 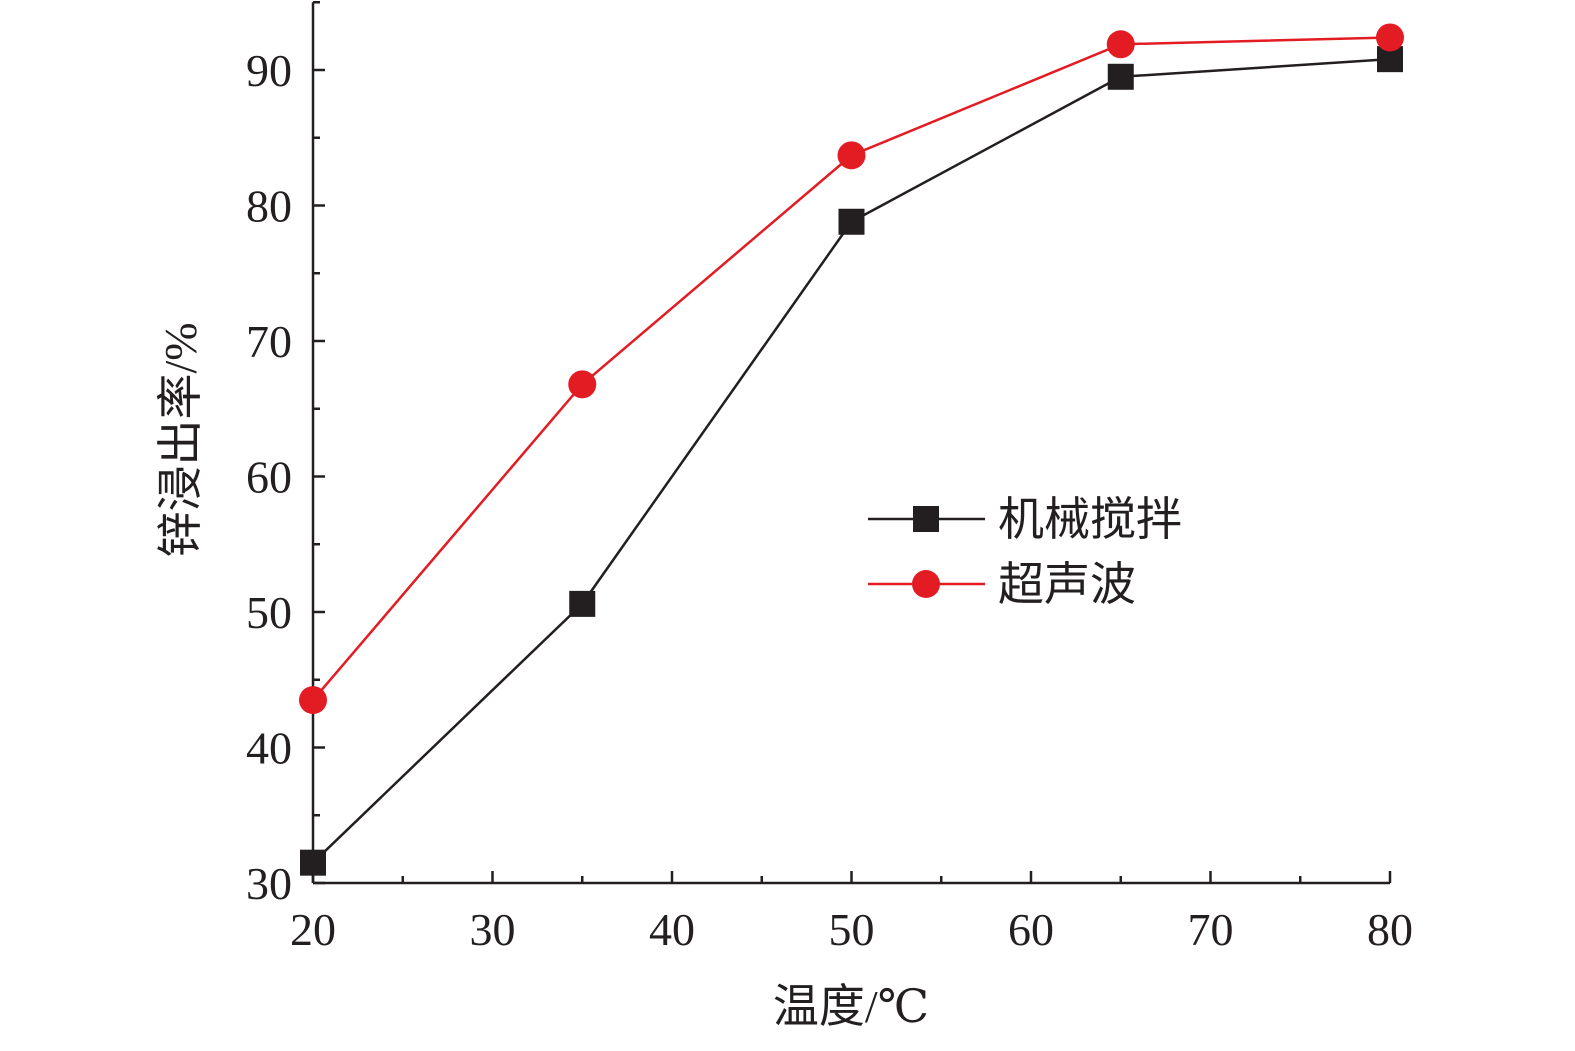 I want to click on x-tick-label: 60, so click(x=1031, y=929).